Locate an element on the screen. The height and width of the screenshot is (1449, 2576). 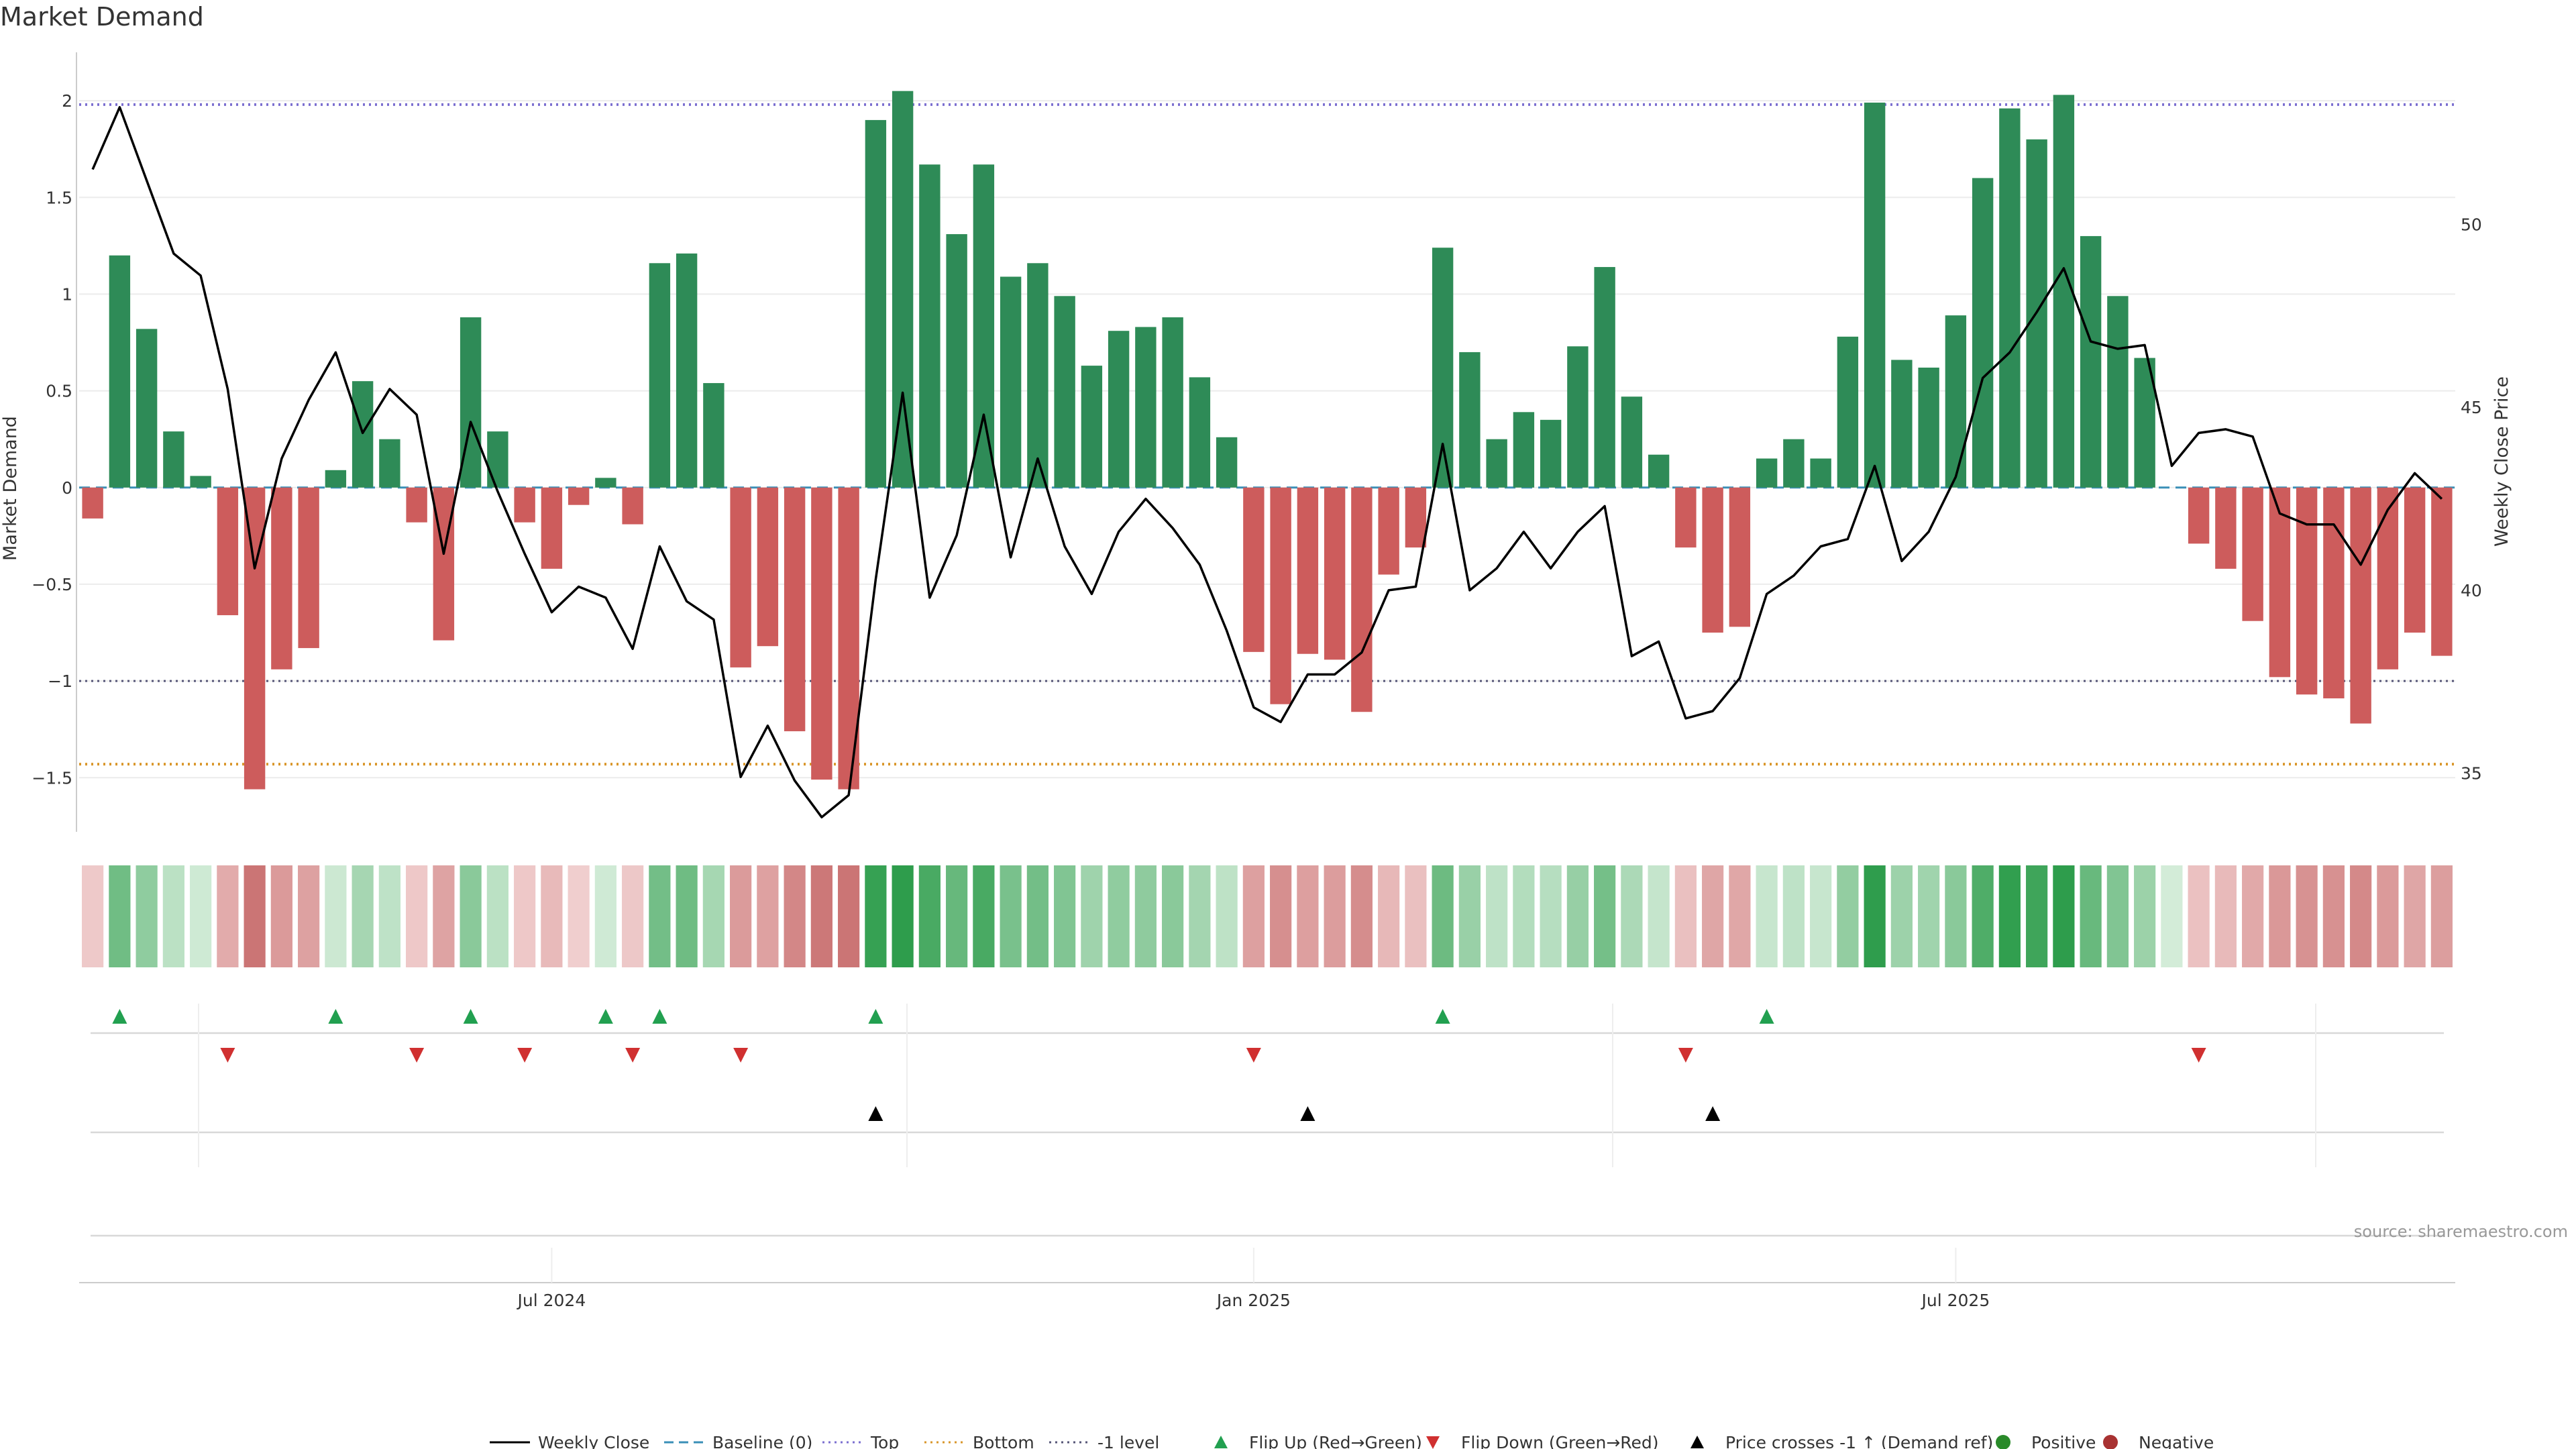
x-tick-label: Jul 2024 is located at coordinates (551, 1300).